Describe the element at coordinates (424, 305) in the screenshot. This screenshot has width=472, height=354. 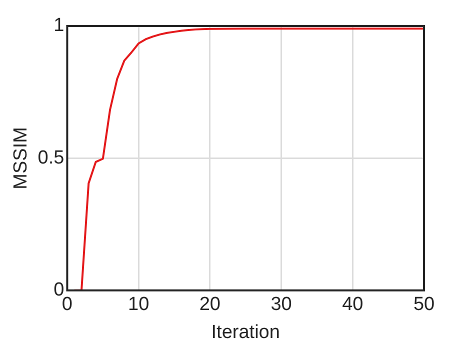
I see `x-tick-label: 50` at that location.